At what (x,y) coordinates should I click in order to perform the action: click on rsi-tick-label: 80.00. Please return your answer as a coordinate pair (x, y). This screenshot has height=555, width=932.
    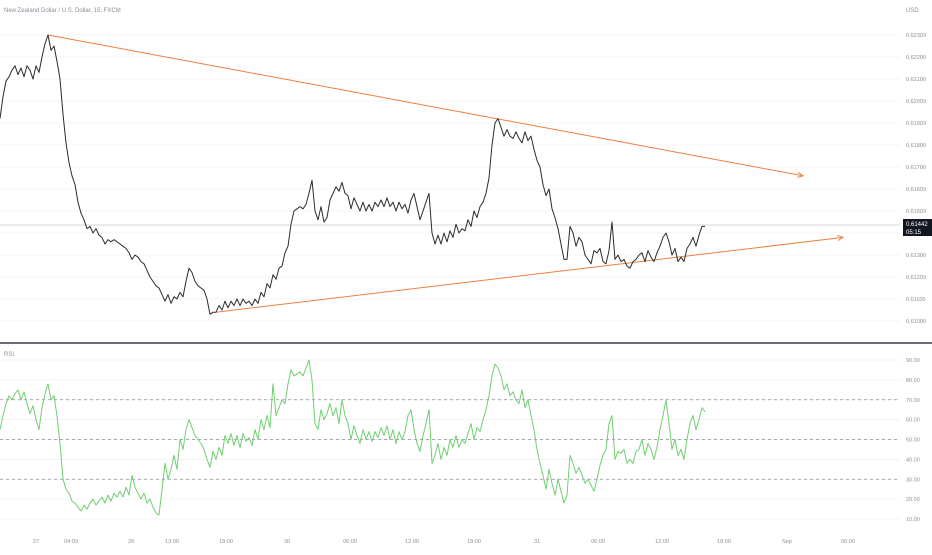
    Looking at the image, I should click on (913, 381).